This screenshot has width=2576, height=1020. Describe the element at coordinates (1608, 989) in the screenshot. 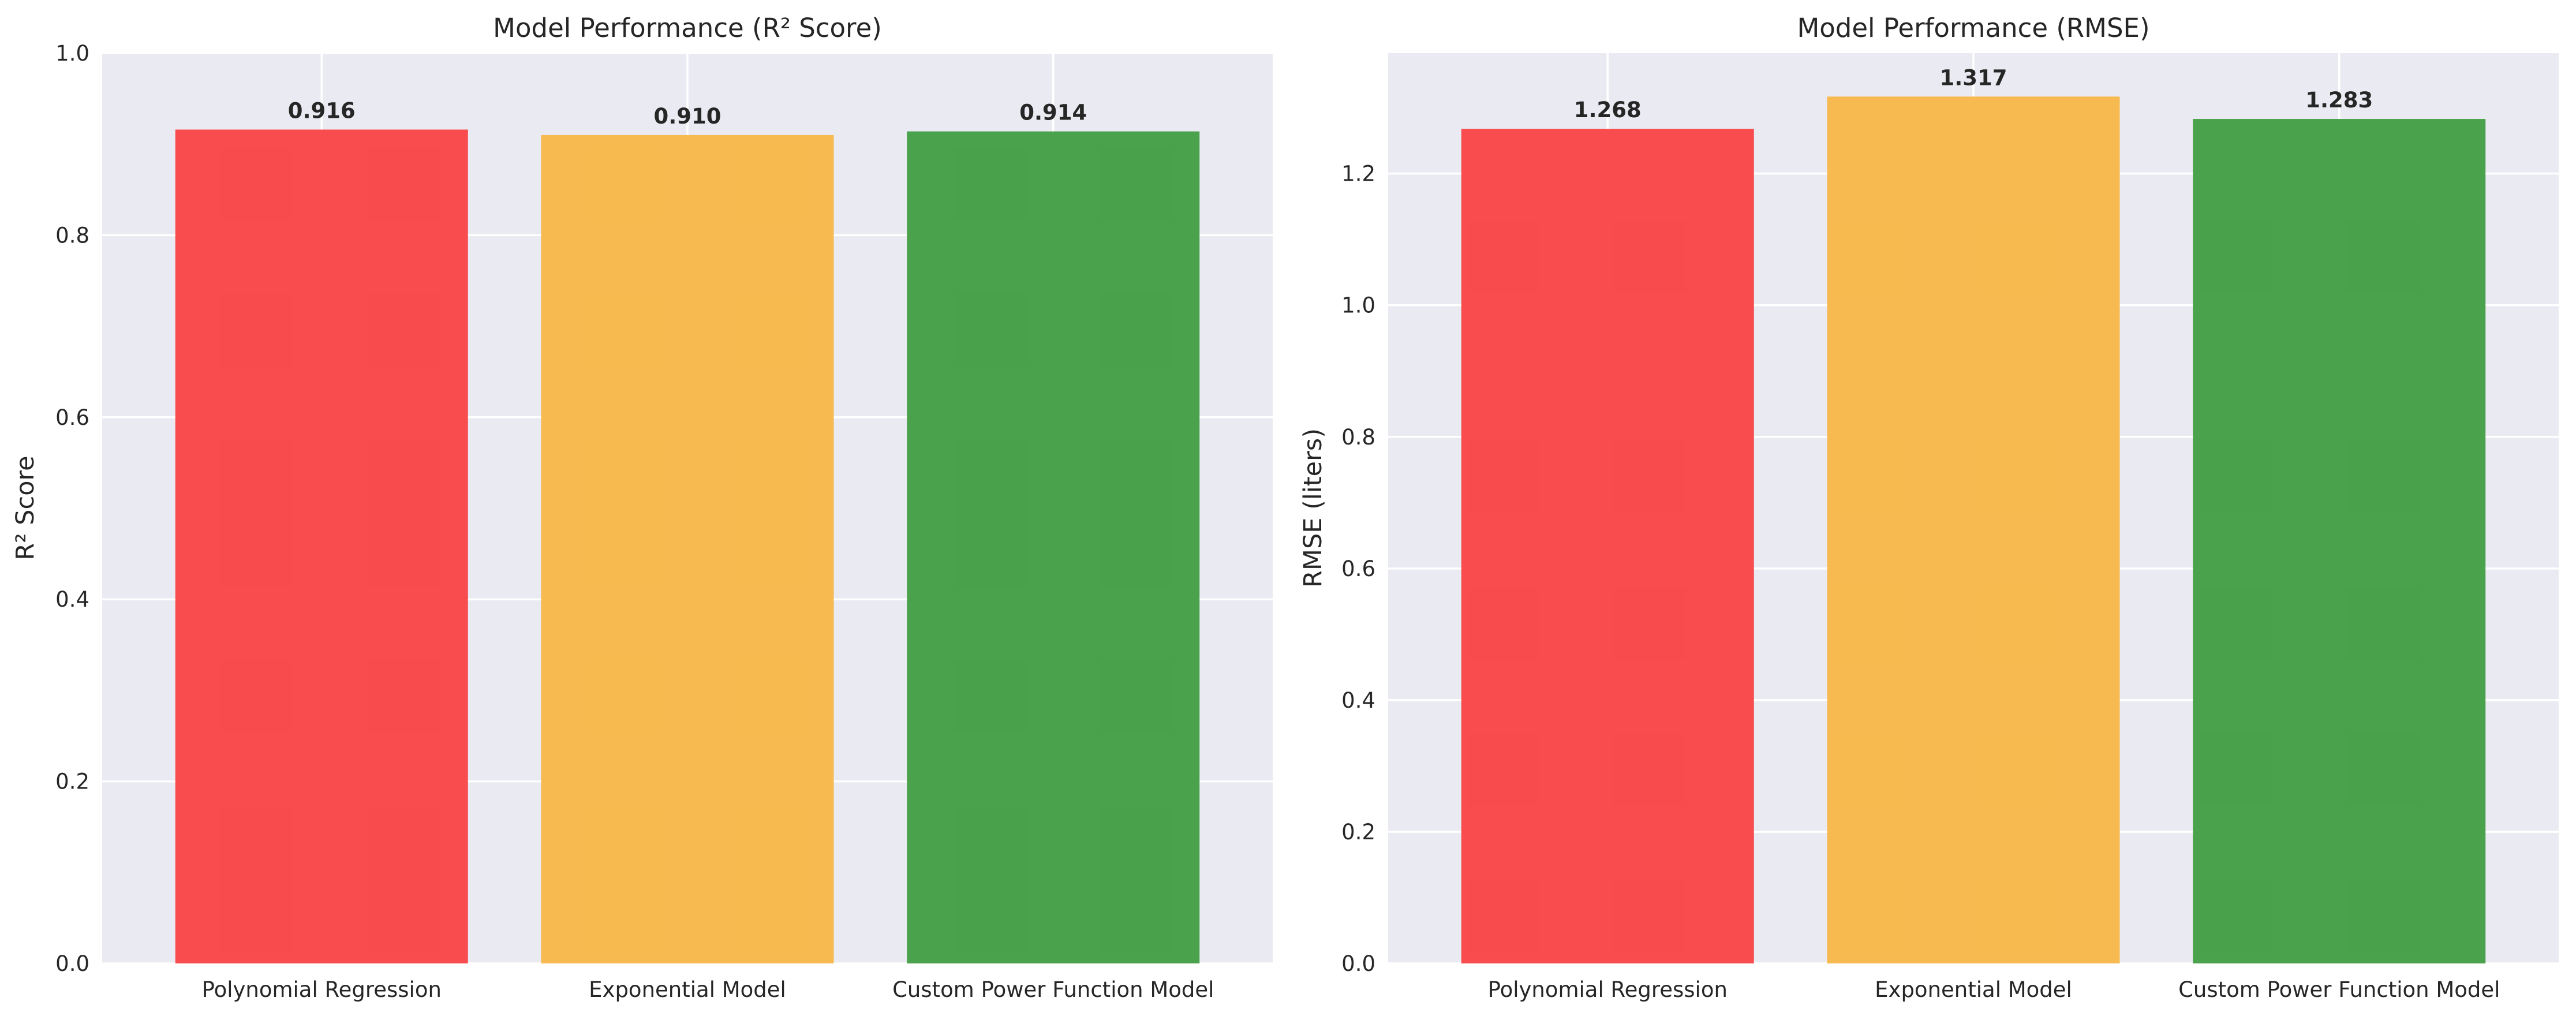

I see `rmse-x-tick-label-polynomial-regression: Polynomial Regression` at that location.